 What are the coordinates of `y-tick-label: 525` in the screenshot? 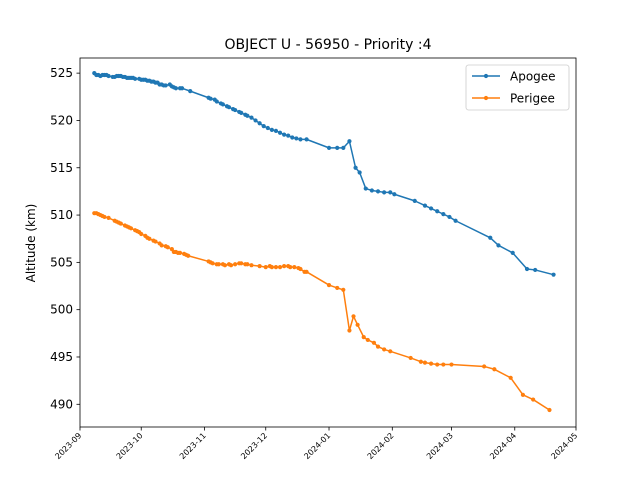 It's located at (61, 73).